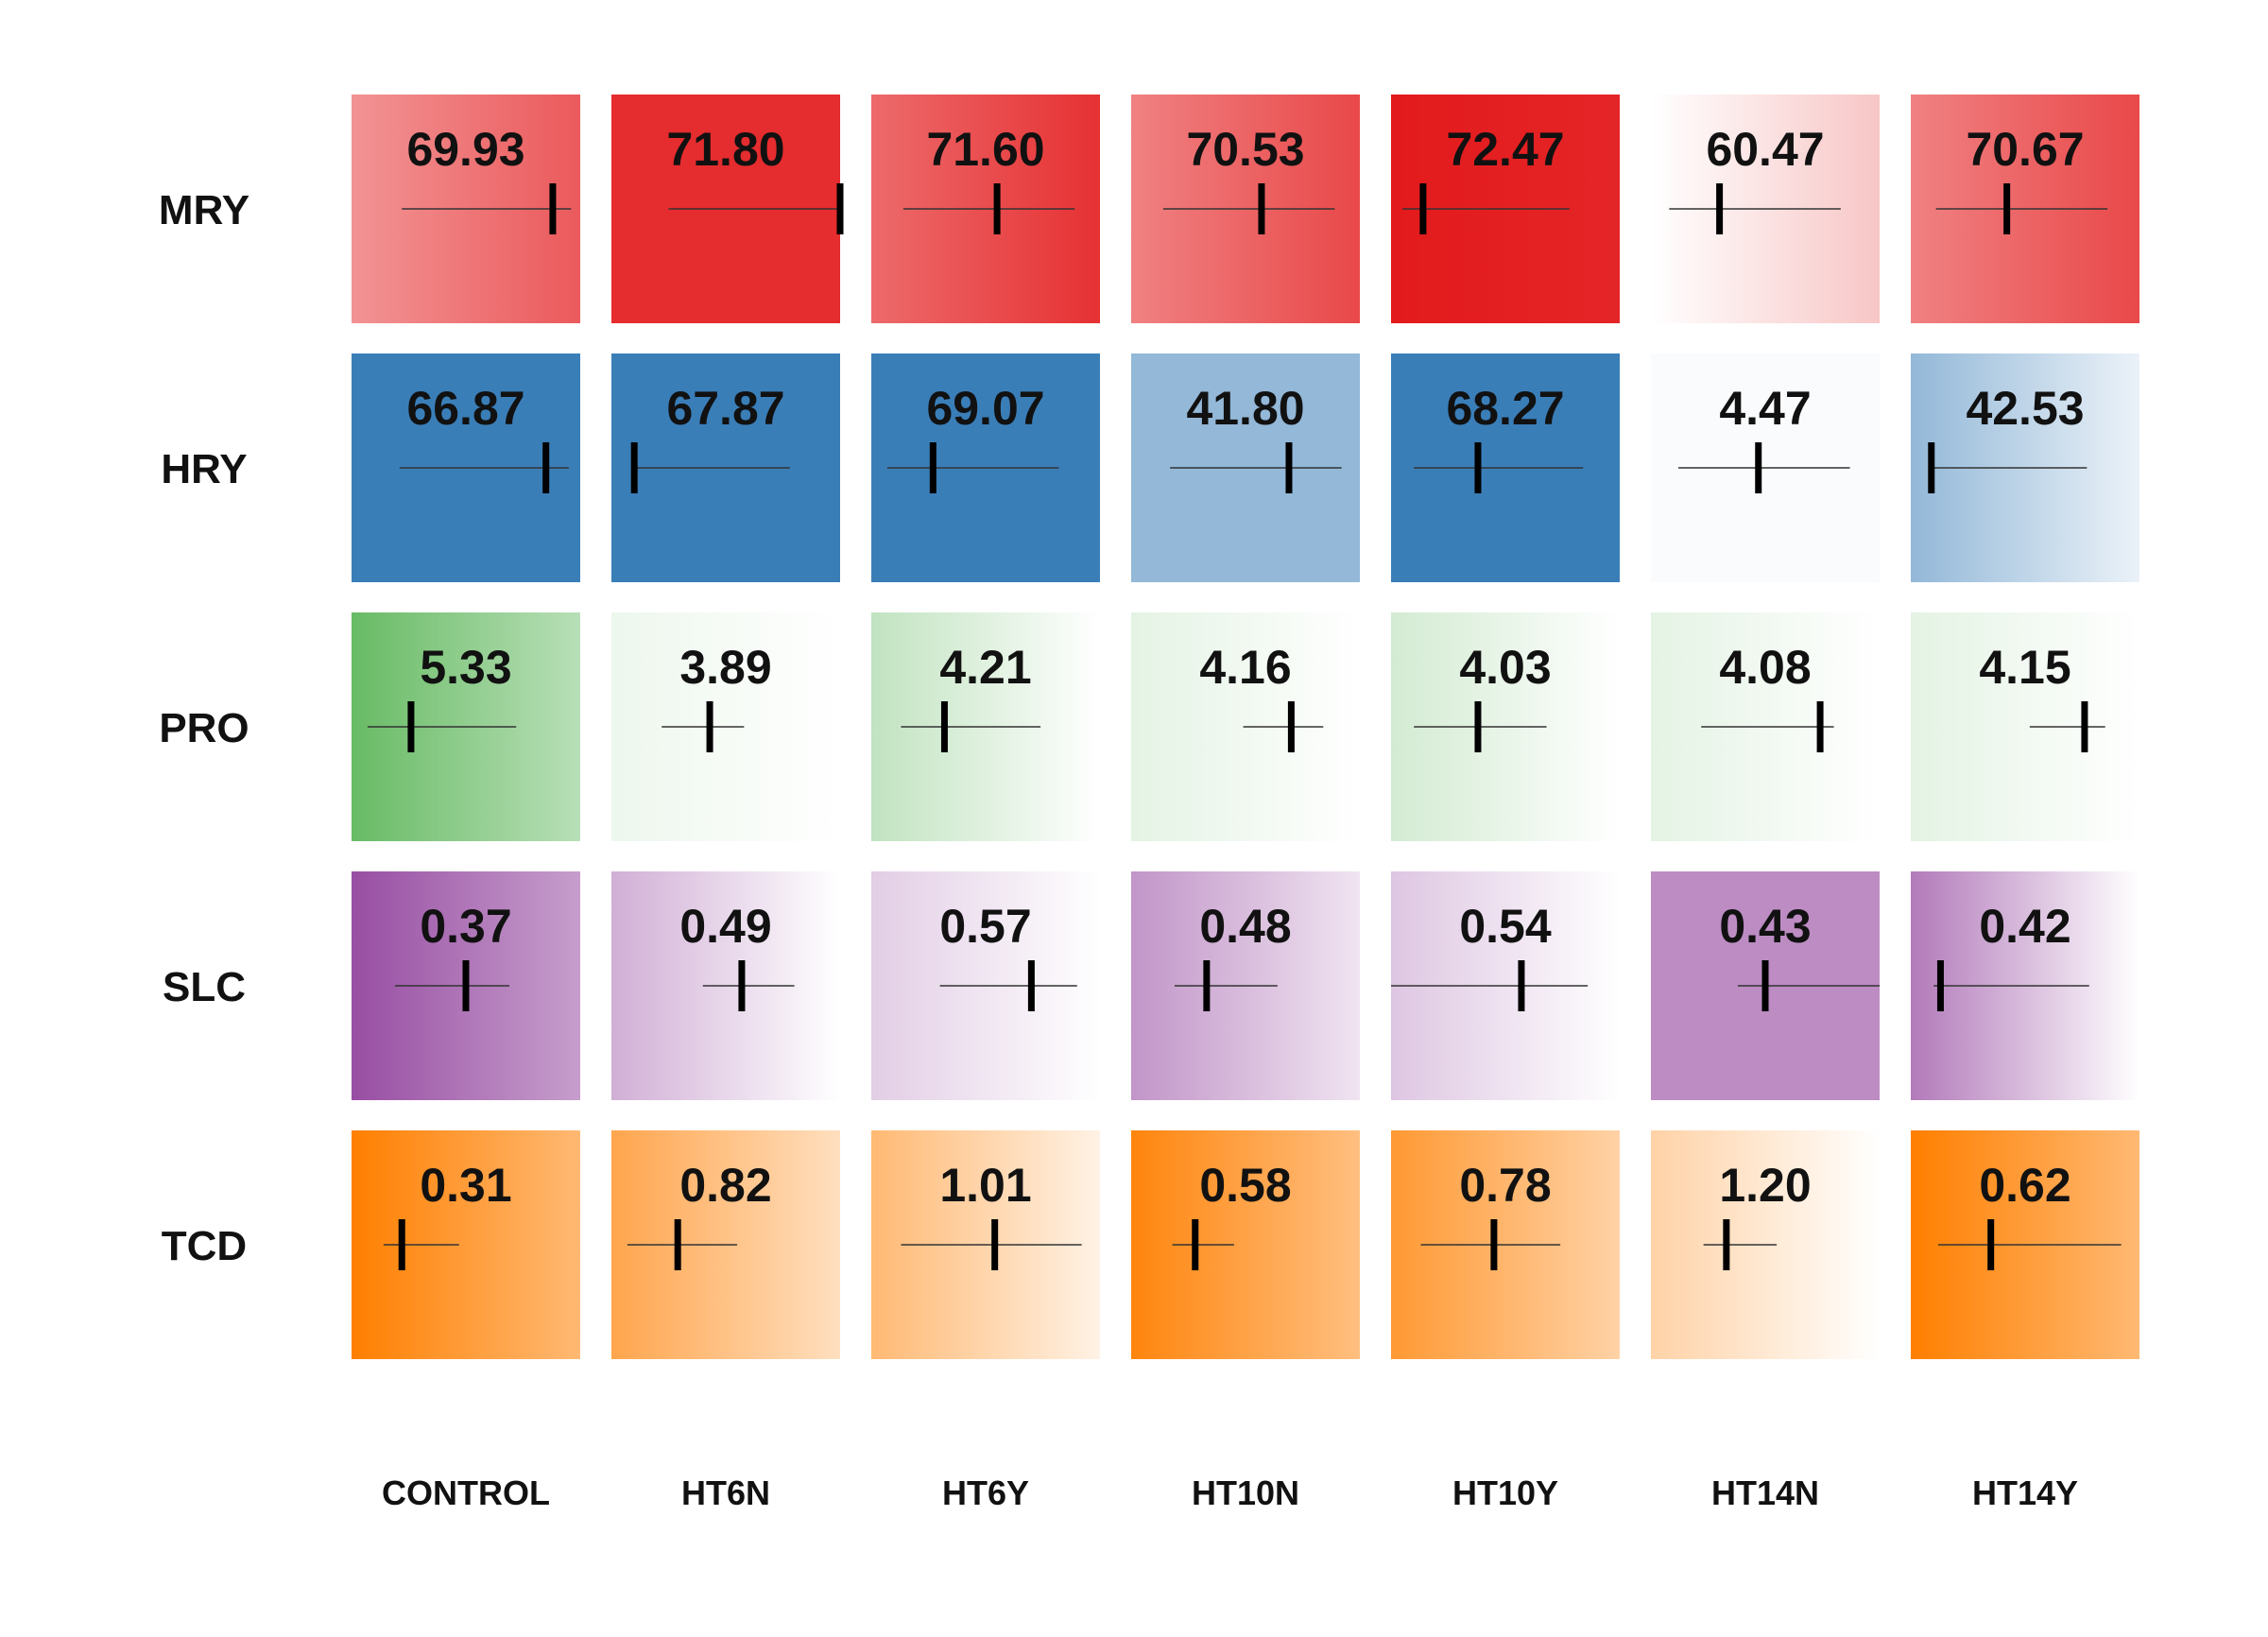  Describe the element at coordinates (1245, 1492) in the screenshot. I see `column-label-ht10n: HT10N` at that location.